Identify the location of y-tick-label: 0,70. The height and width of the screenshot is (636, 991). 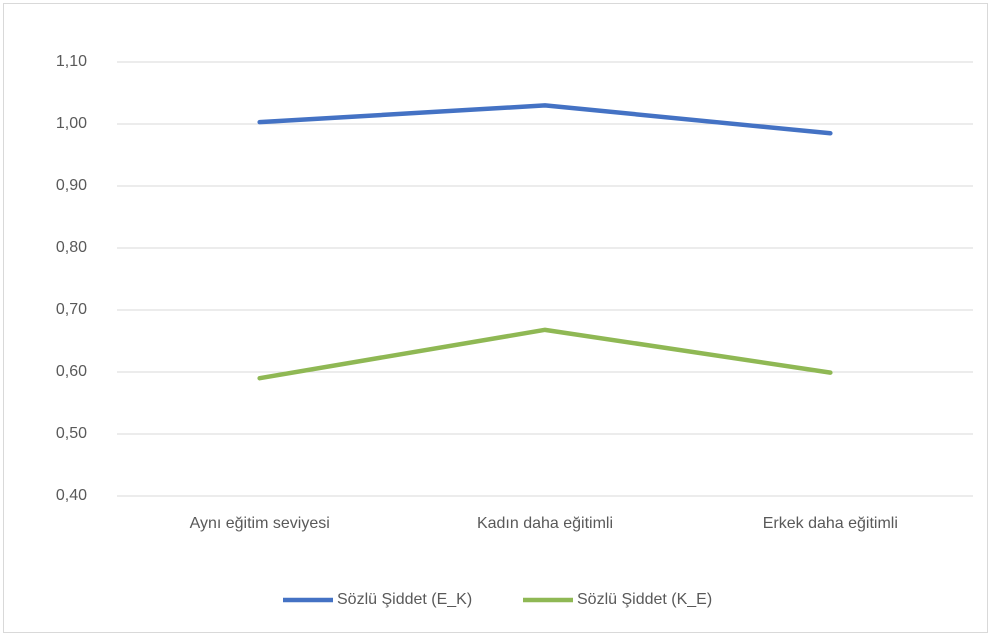
(71, 309).